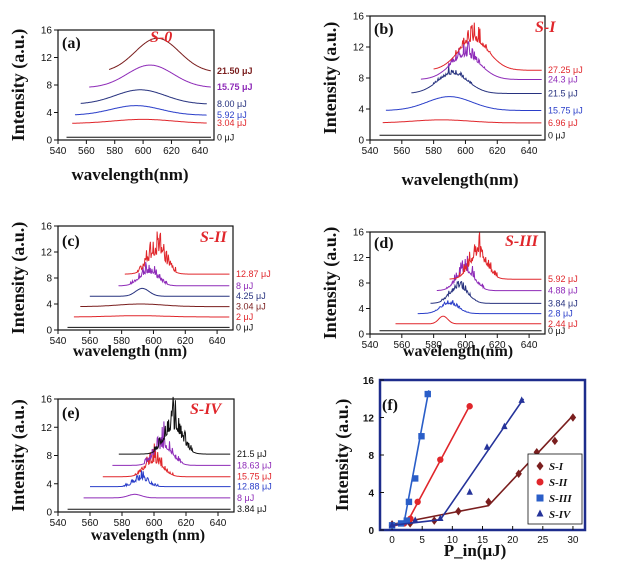  Describe the element at coordinates (558, 483) in the screenshot. I see `legend-label: S-II` at that location.